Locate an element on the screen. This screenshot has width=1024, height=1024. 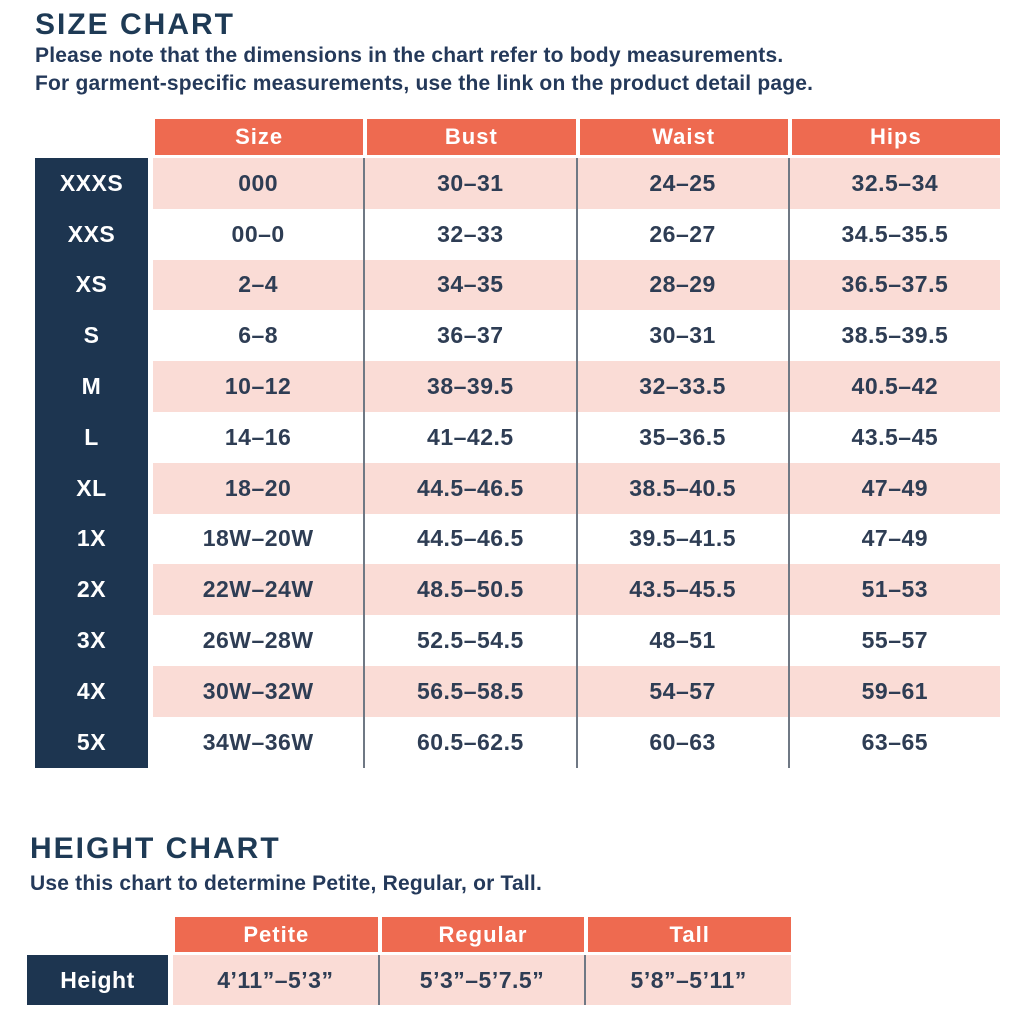
height-chart-title: HEIGHT CHART is located at coordinates (155, 848).